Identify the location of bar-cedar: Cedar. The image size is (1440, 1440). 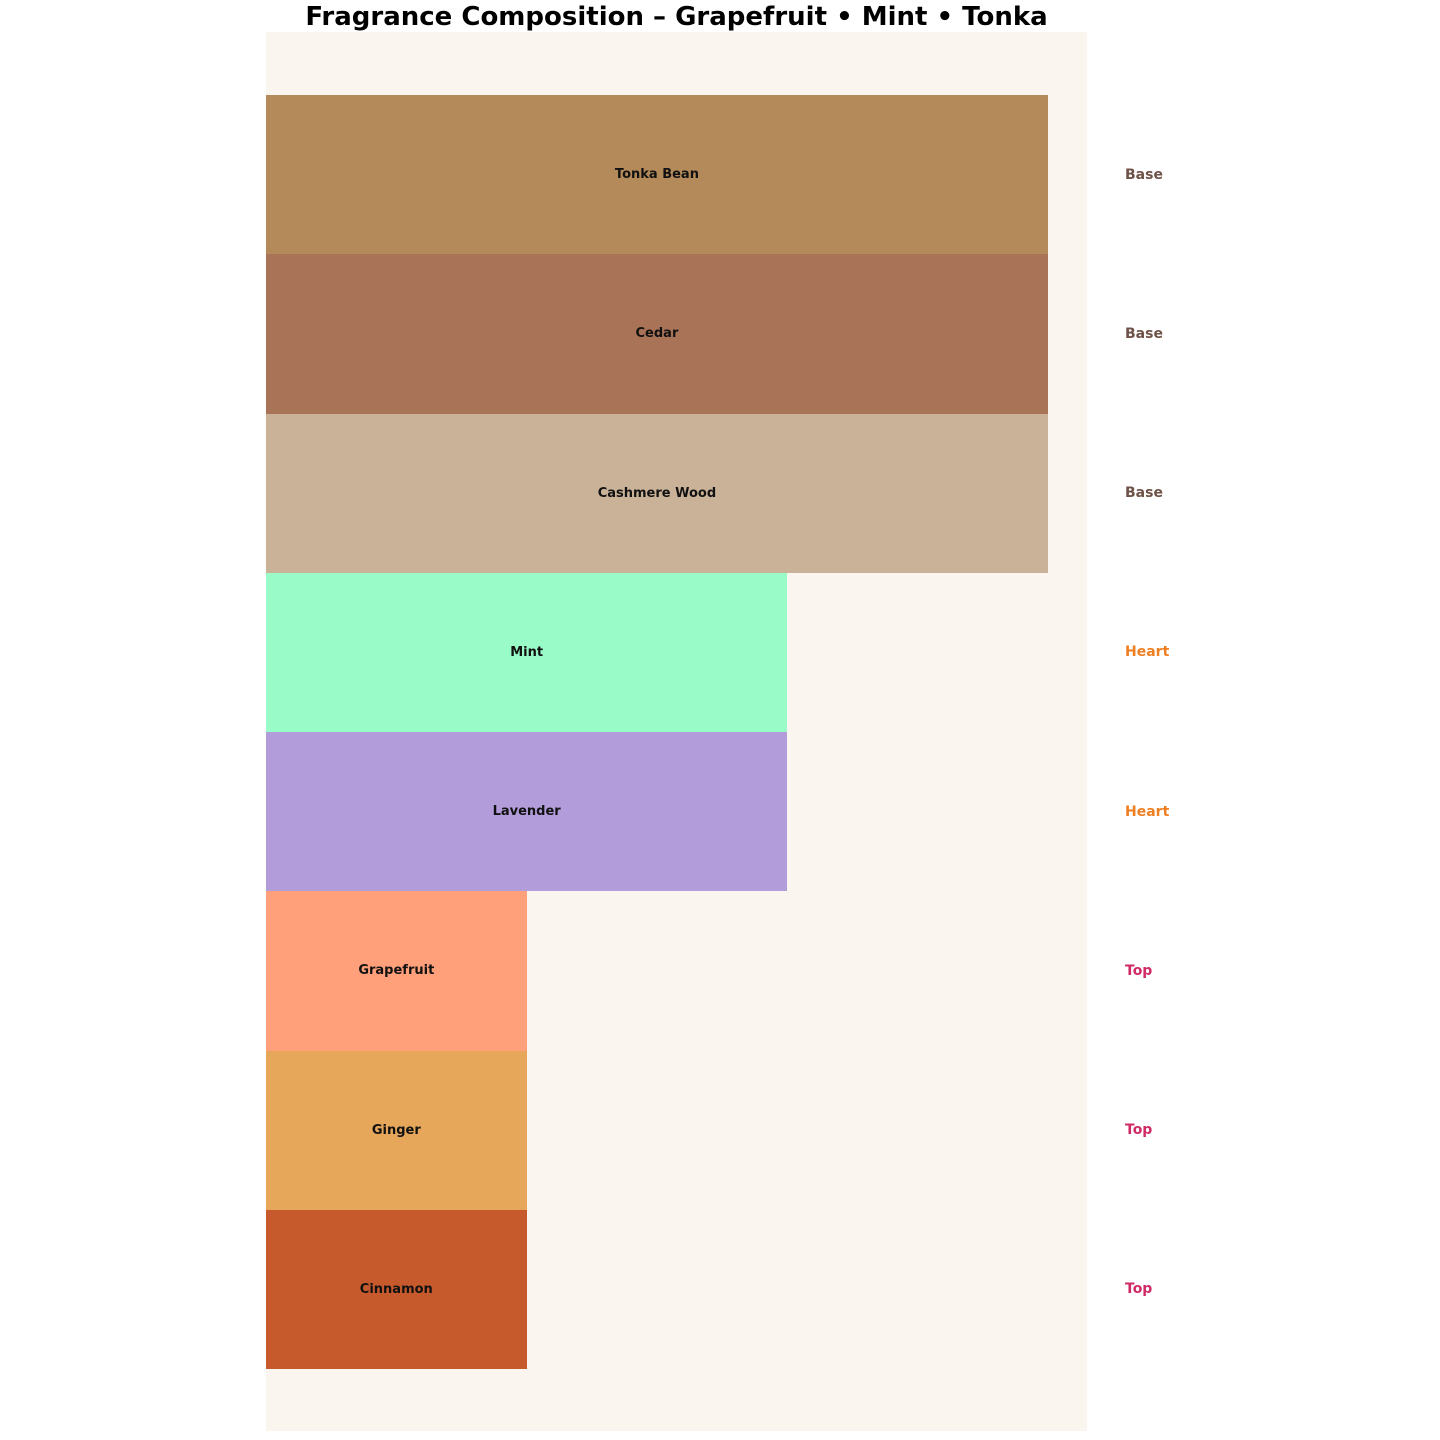
(657, 334).